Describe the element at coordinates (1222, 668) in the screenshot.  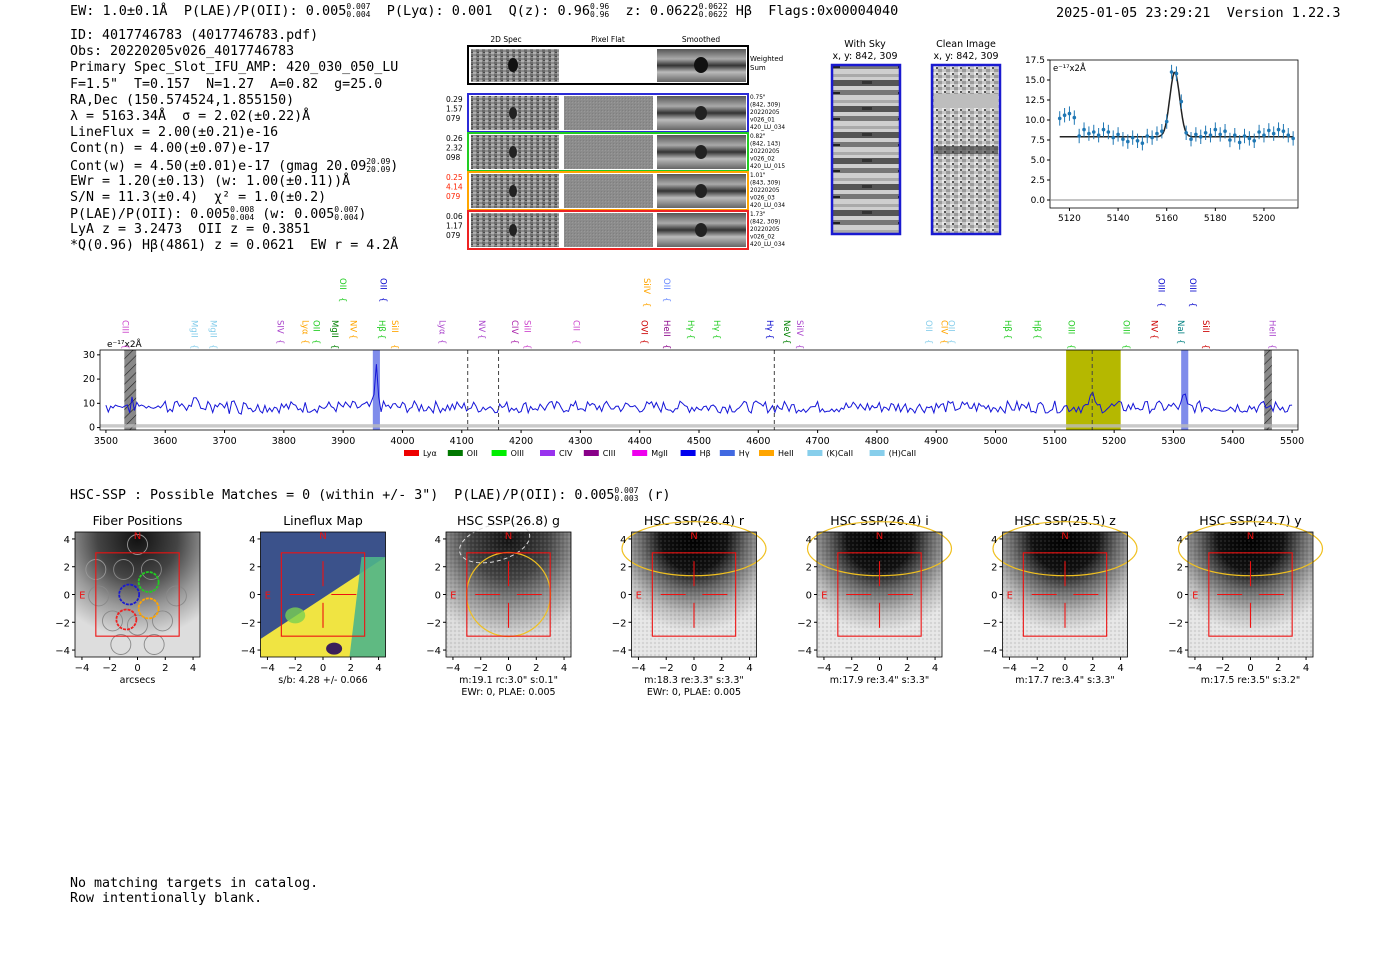
I see `hsc-xtick-label: −2` at that location.